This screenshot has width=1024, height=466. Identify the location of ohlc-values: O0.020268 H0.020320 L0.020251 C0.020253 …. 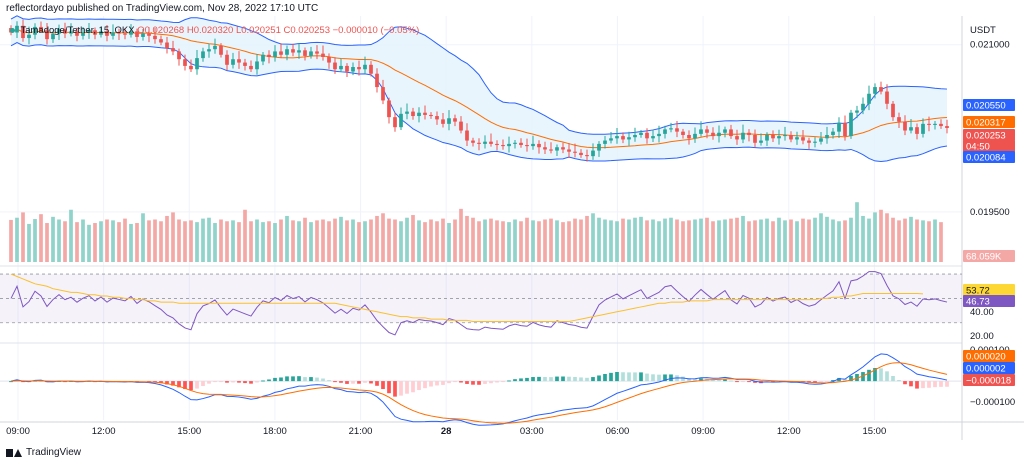
(278, 30).